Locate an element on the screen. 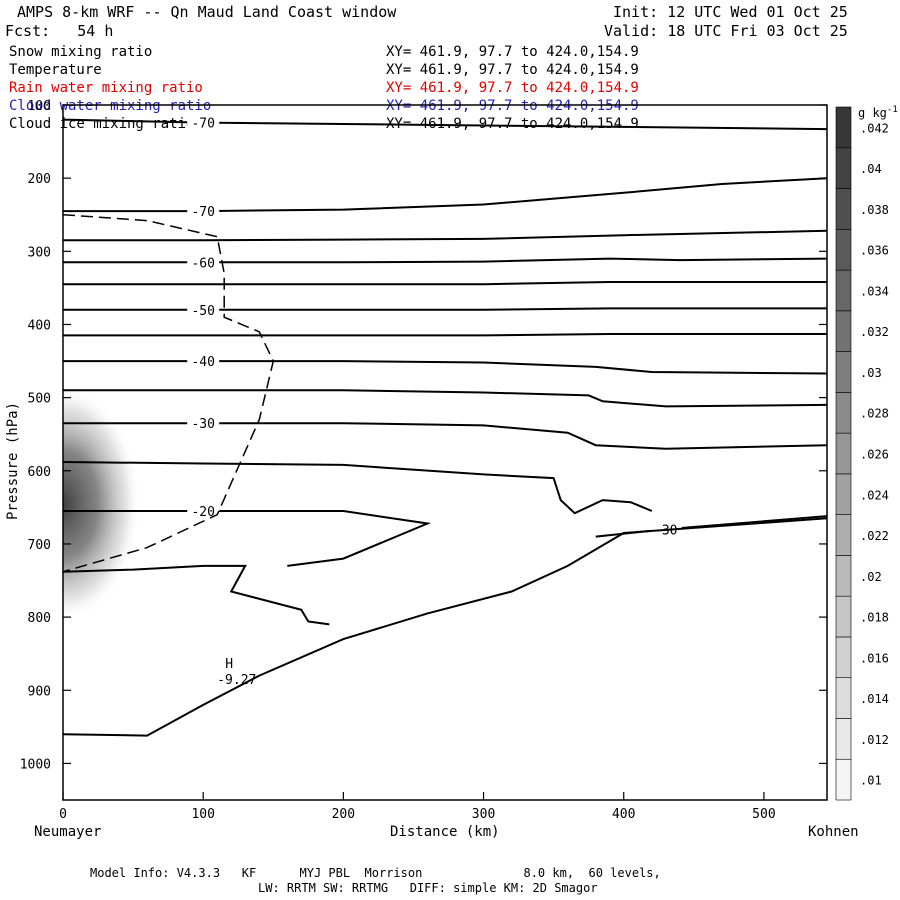 Image resolution: width=900 pixels, height=900 pixels. colorbar-label: .03 is located at coordinates (871, 373).